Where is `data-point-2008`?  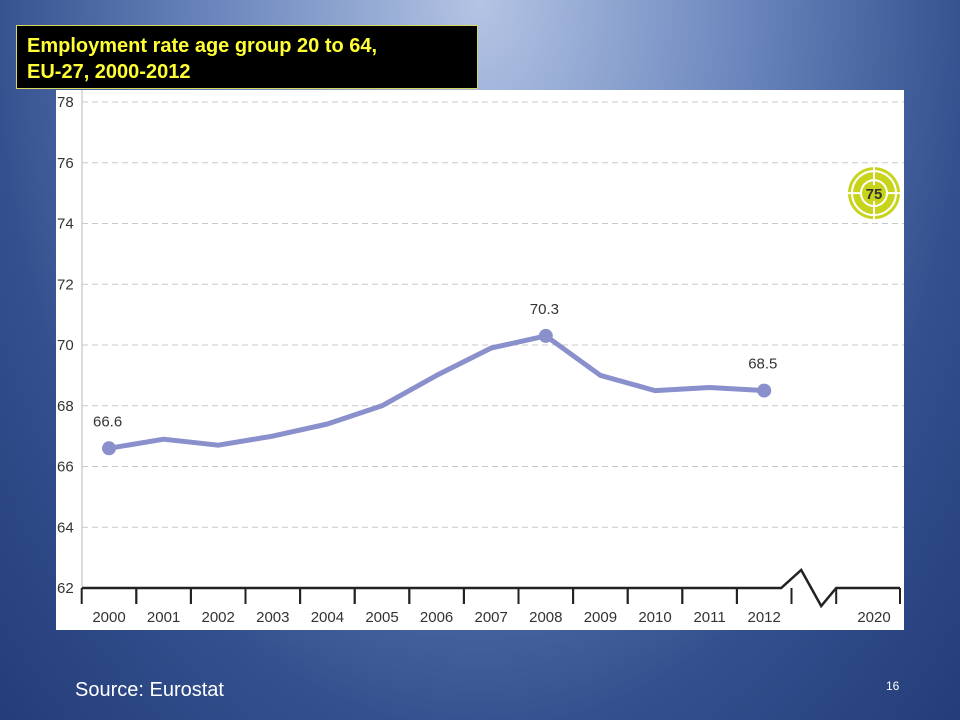
data-point-2008 is located at coordinates (545, 335).